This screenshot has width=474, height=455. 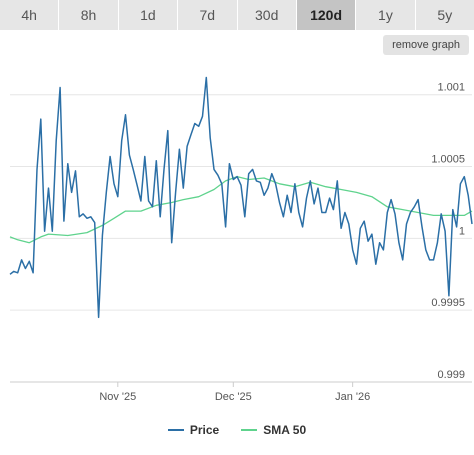 What do you see at coordinates (117, 397) in the screenshot?
I see `x-tick-label: Nov '25` at bounding box center [117, 397].